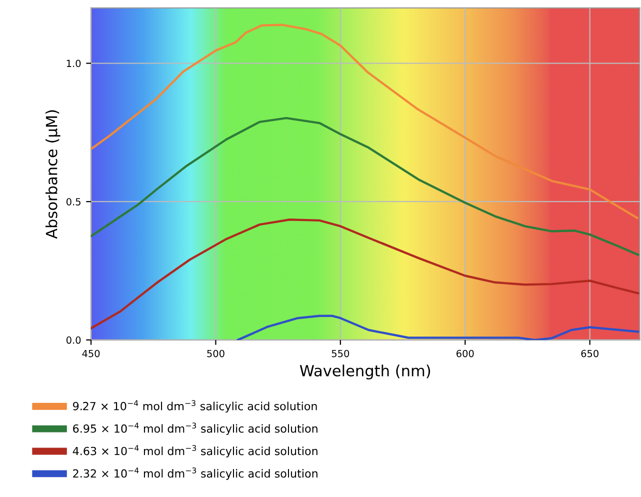  I want to click on x-tick-label: 600, so click(465, 354).